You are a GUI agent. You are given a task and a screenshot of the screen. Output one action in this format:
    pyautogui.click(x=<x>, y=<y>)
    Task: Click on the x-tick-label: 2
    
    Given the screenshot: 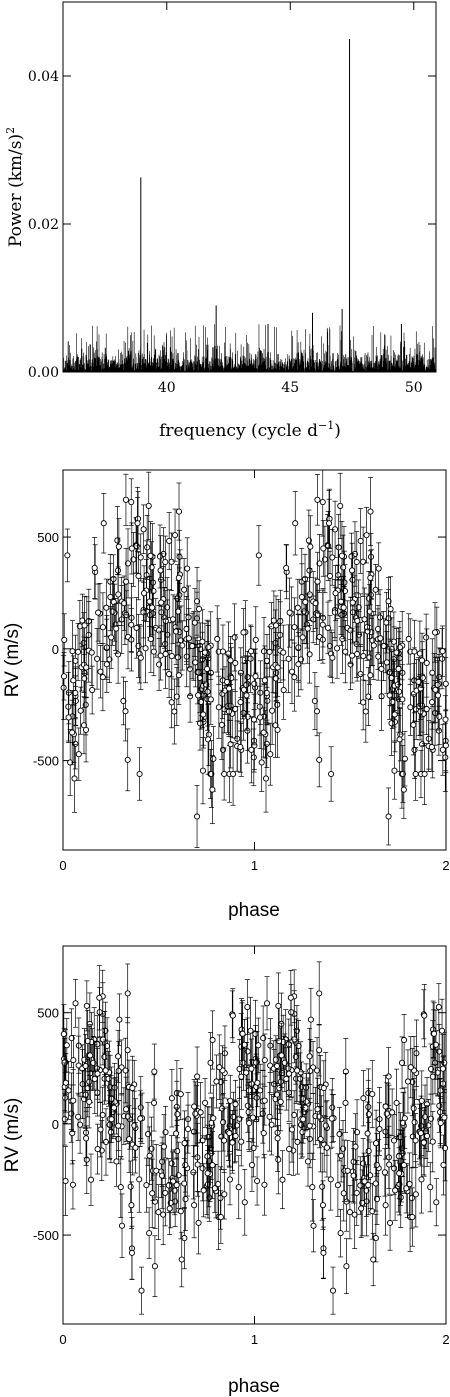 What is the action you would take?
    pyautogui.click(x=445, y=865)
    